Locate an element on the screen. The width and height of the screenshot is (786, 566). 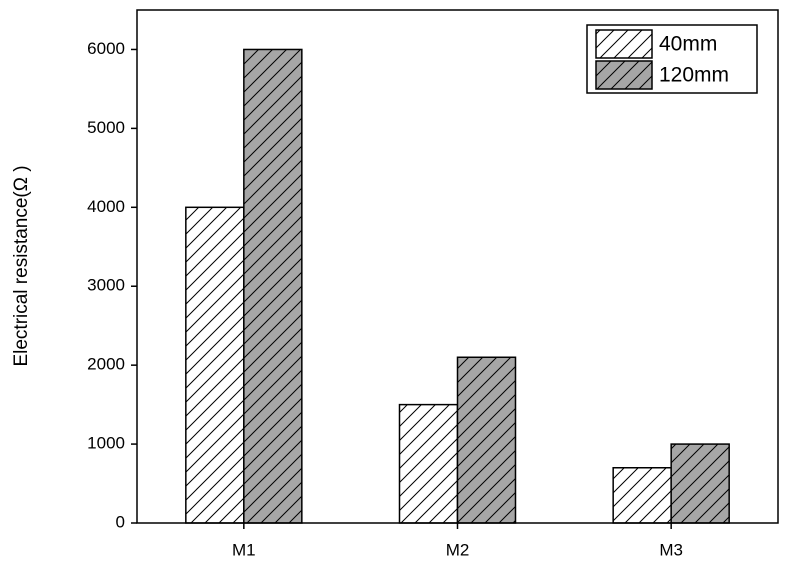
y-tick-label: 6000 is located at coordinates (106, 48).